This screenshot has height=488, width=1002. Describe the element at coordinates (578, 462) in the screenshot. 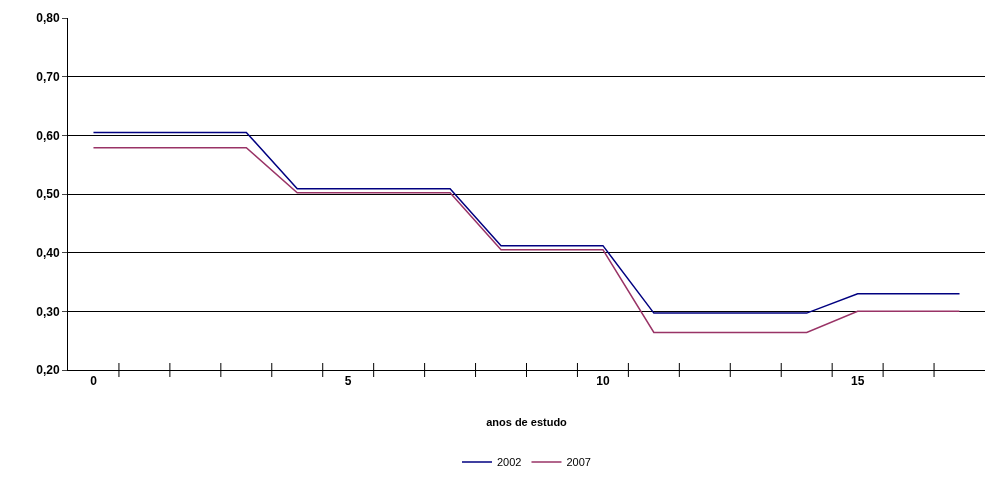

I see `legend-label: 2007` at that location.